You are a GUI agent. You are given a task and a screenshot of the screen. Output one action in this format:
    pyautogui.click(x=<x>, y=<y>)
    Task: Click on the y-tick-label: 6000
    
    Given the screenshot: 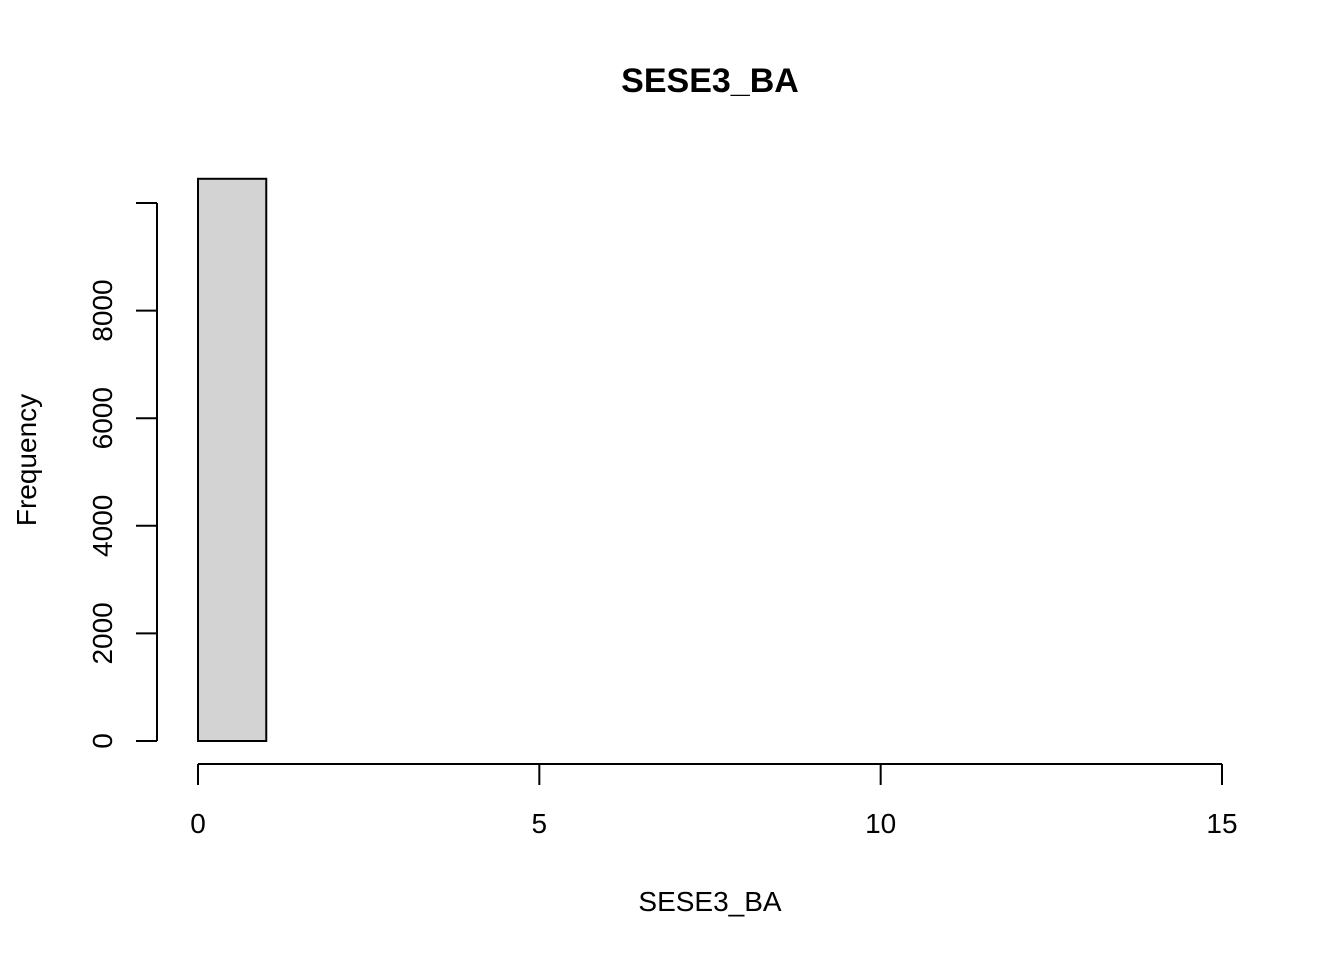 What is the action you would take?
    pyautogui.click(x=102, y=418)
    